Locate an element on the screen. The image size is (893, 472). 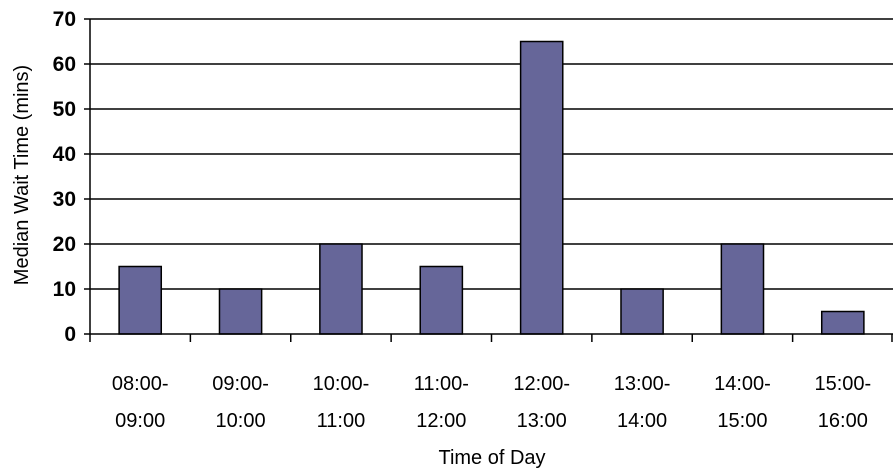
x-tick-label-line: 14:00- is located at coordinates (742, 384).